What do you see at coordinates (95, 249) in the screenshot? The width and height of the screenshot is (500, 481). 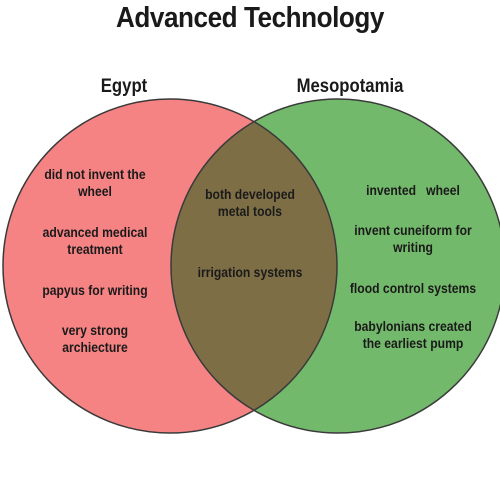 I see `item-line: treatment` at bounding box center [95, 249].